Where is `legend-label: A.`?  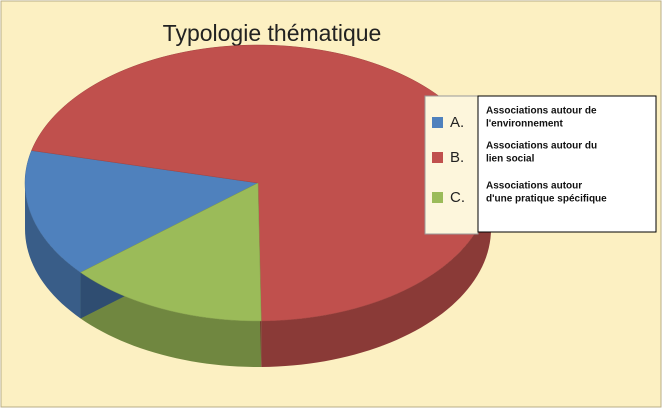
legend-label: A. is located at coordinates (457, 122).